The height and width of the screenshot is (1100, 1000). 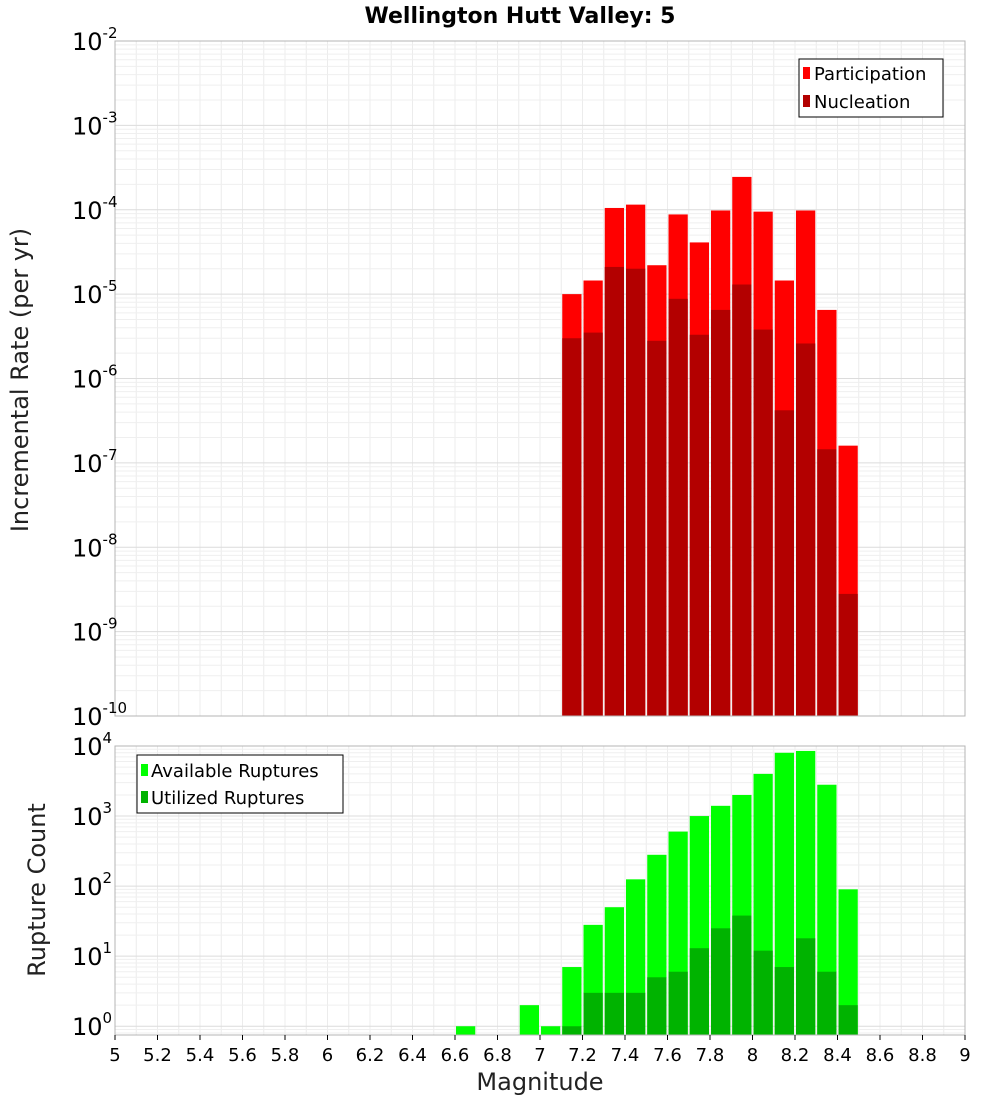 I want to click on x-tick-label: 7.2, so click(x=582, y=1055).